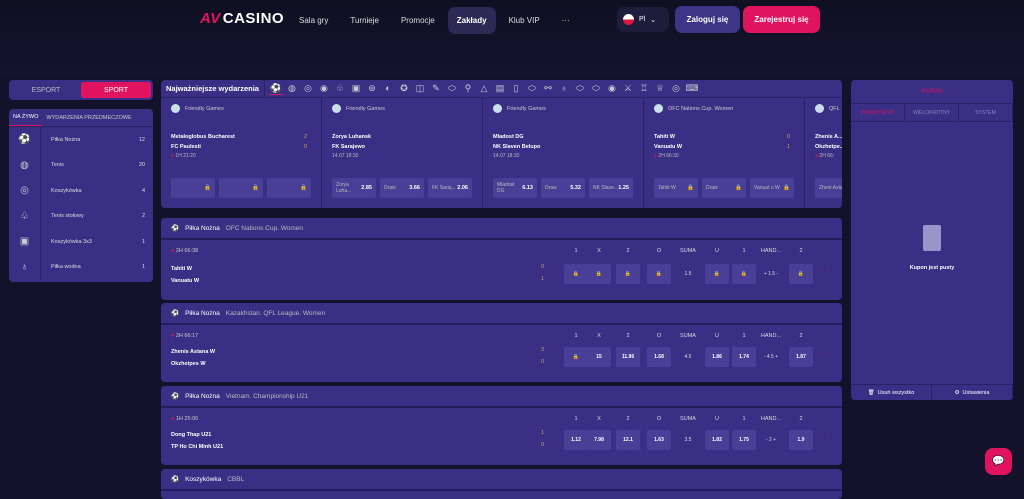 This screenshot has width=1024, height=499. Describe the element at coordinates (81, 165) in the screenshot. I see `sidebar-item: ◍ Tenis 20` at that location.